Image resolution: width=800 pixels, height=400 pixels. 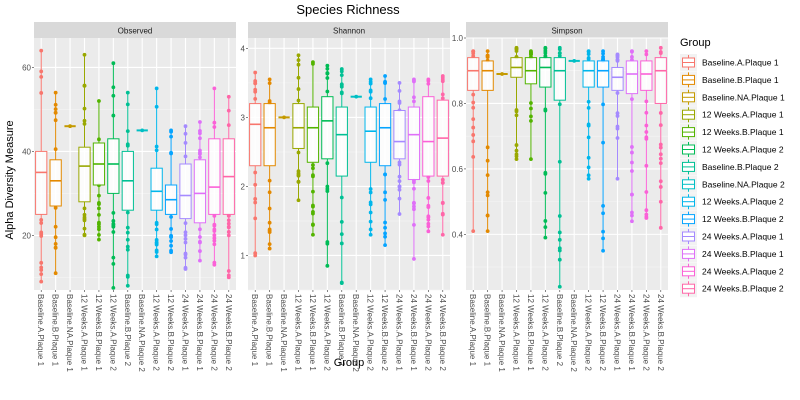 What do you see at coordinates (743, 219) in the screenshot?
I see `legend-label: 12 Weeks.B.Plaque 2` at bounding box center [743, 219].